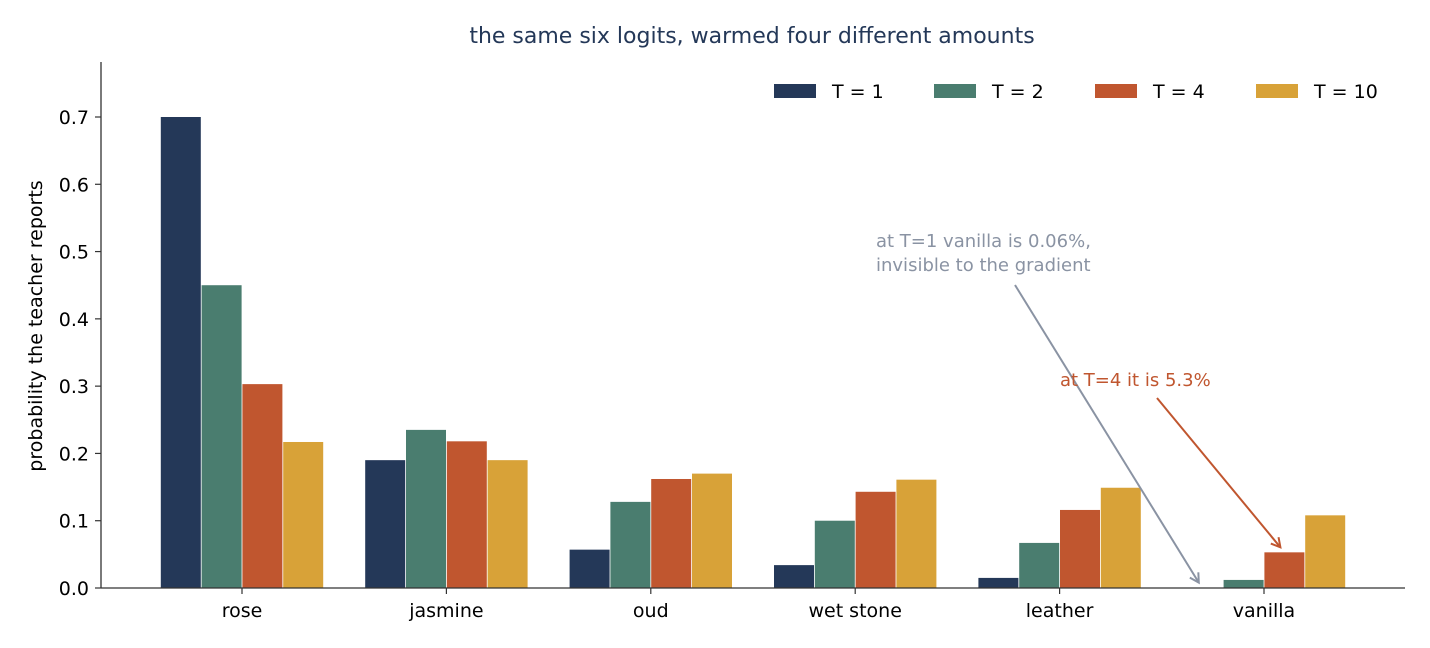 The image size is (1430, 648). I want to click on annotation-text: invisible to the gradient, so click(983, 265).